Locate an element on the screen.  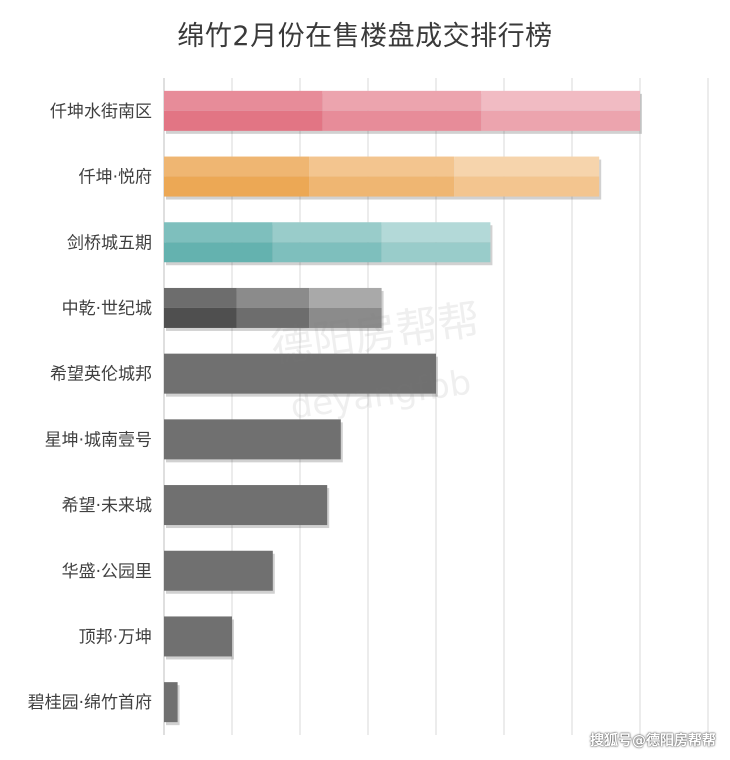
category-label: 顶邦·万坤 is located at coordinates (115, 637).